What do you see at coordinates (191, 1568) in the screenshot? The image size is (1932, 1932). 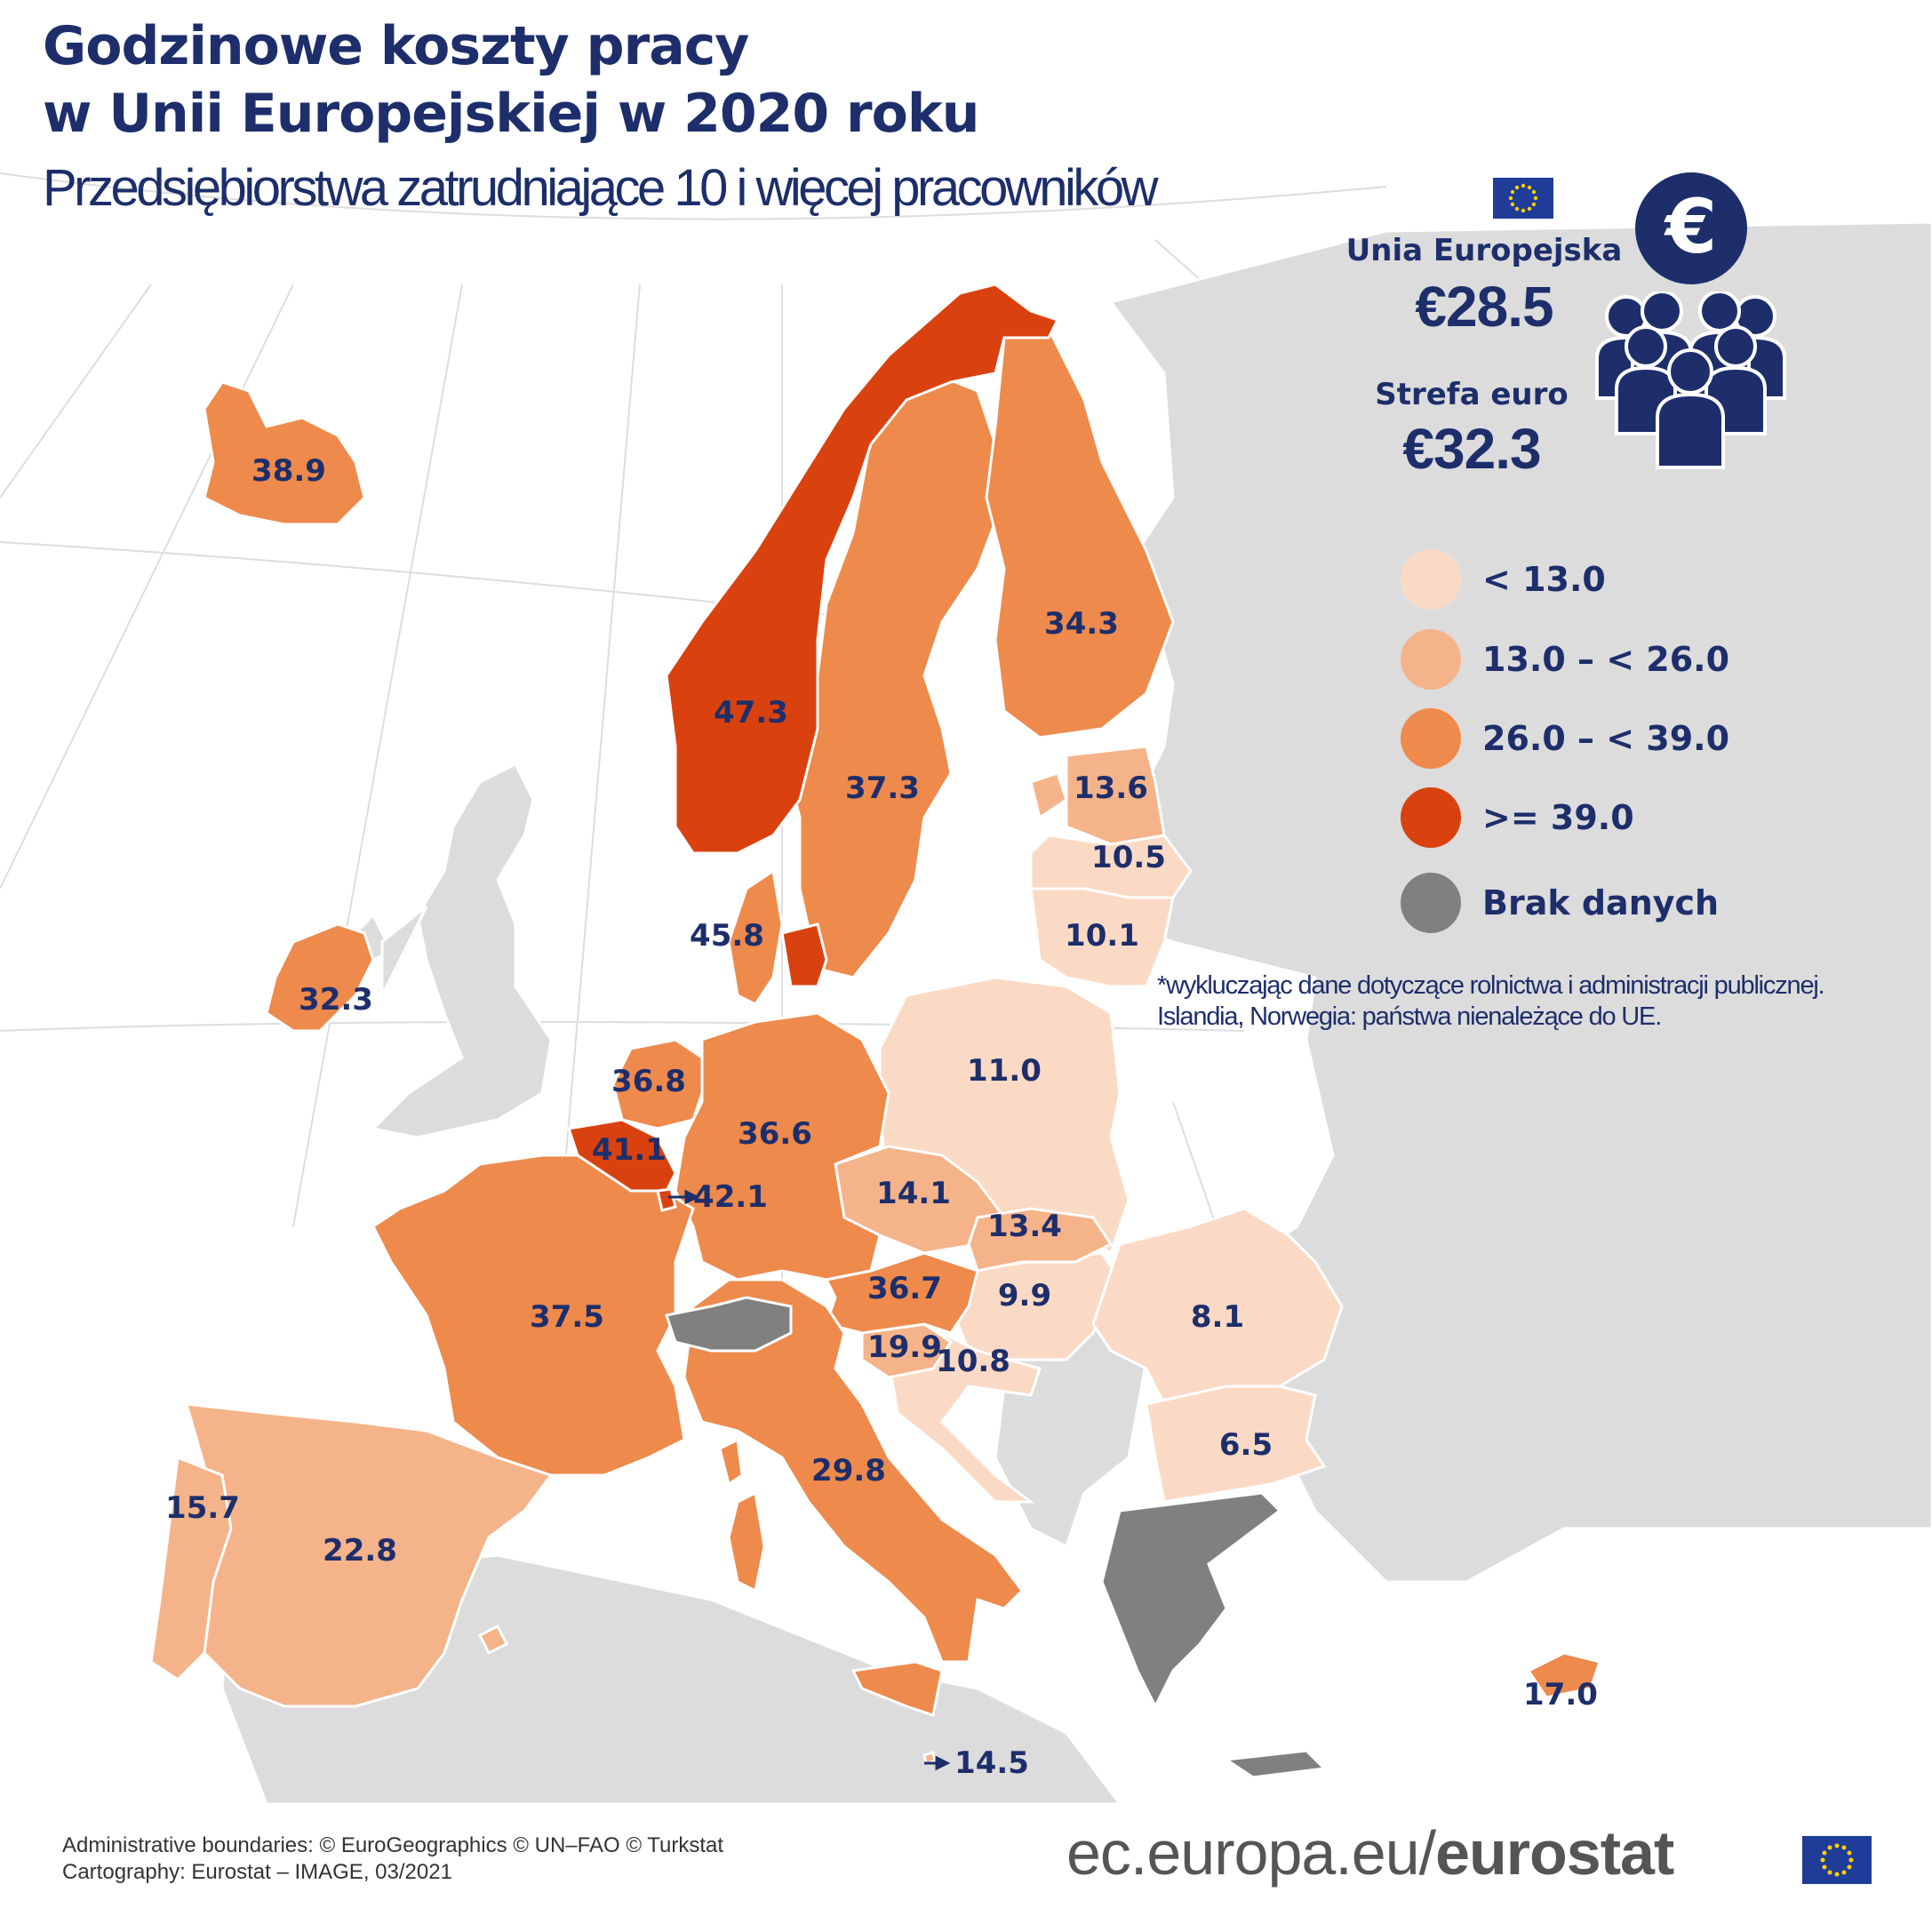 I see `portugal-shape` at bounding box center [191, 1568].